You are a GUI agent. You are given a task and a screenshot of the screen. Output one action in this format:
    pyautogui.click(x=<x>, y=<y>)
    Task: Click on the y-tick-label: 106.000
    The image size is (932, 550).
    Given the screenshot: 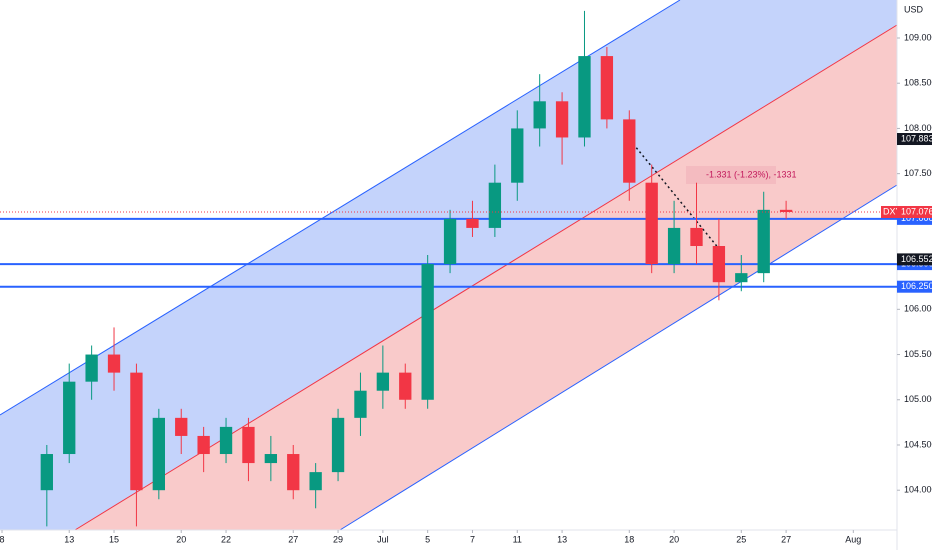 What is the action you would take?
    pyautogui.click(x=918, y=309)
    